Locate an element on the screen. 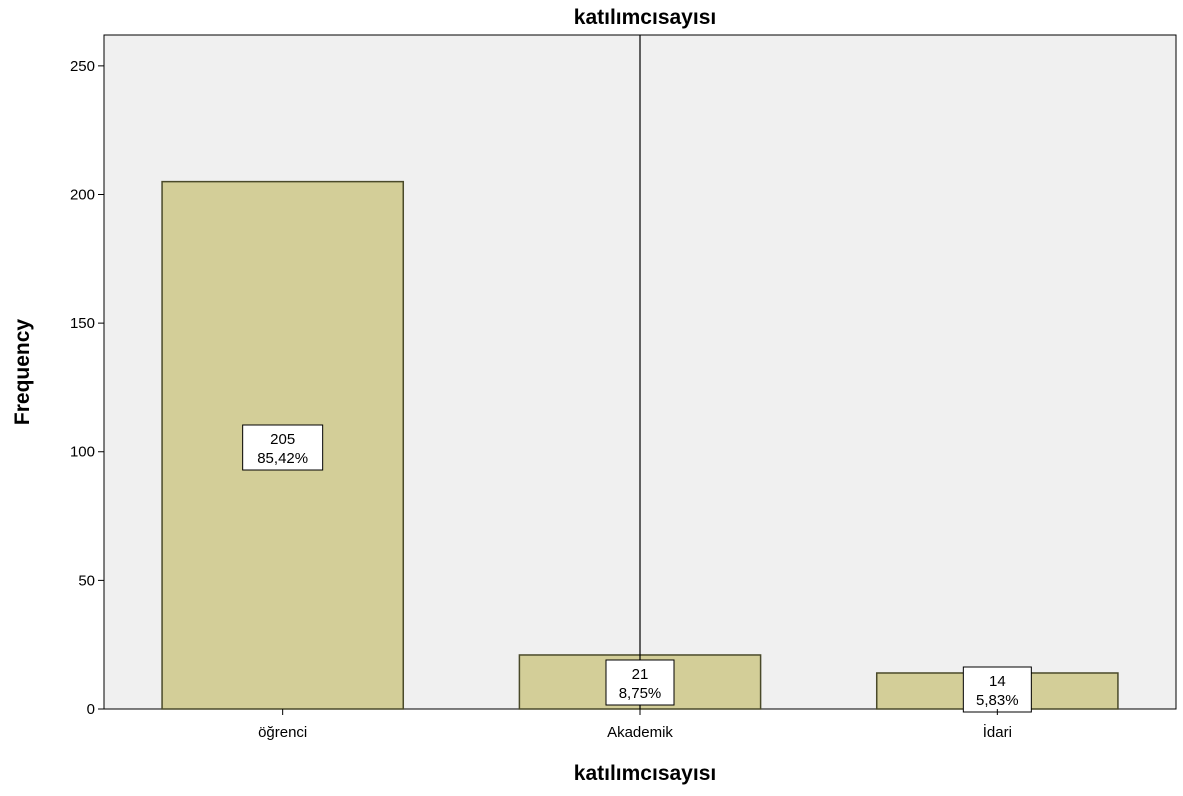 This screenshot has width=1183, height=796. data-label-percent: 8,75% is located at coordinates (640, 693).